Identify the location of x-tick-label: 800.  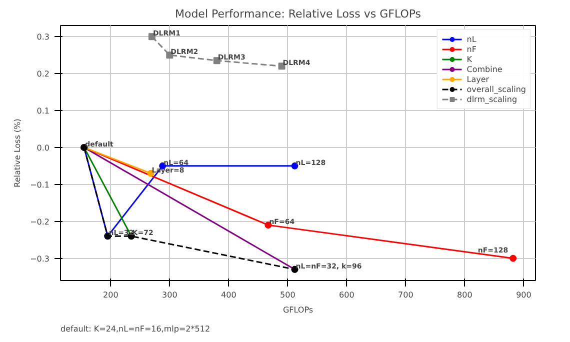
(464, 295).